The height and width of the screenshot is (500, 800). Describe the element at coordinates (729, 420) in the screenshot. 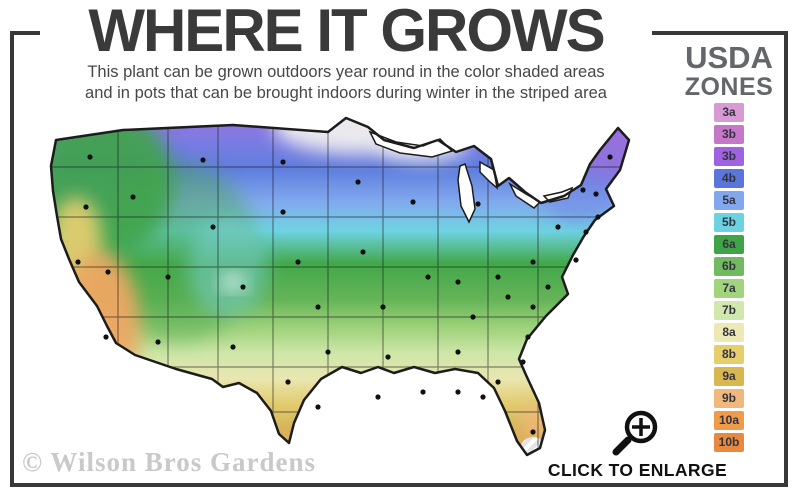

I see `legend-zone-10a: 10a` at that location.